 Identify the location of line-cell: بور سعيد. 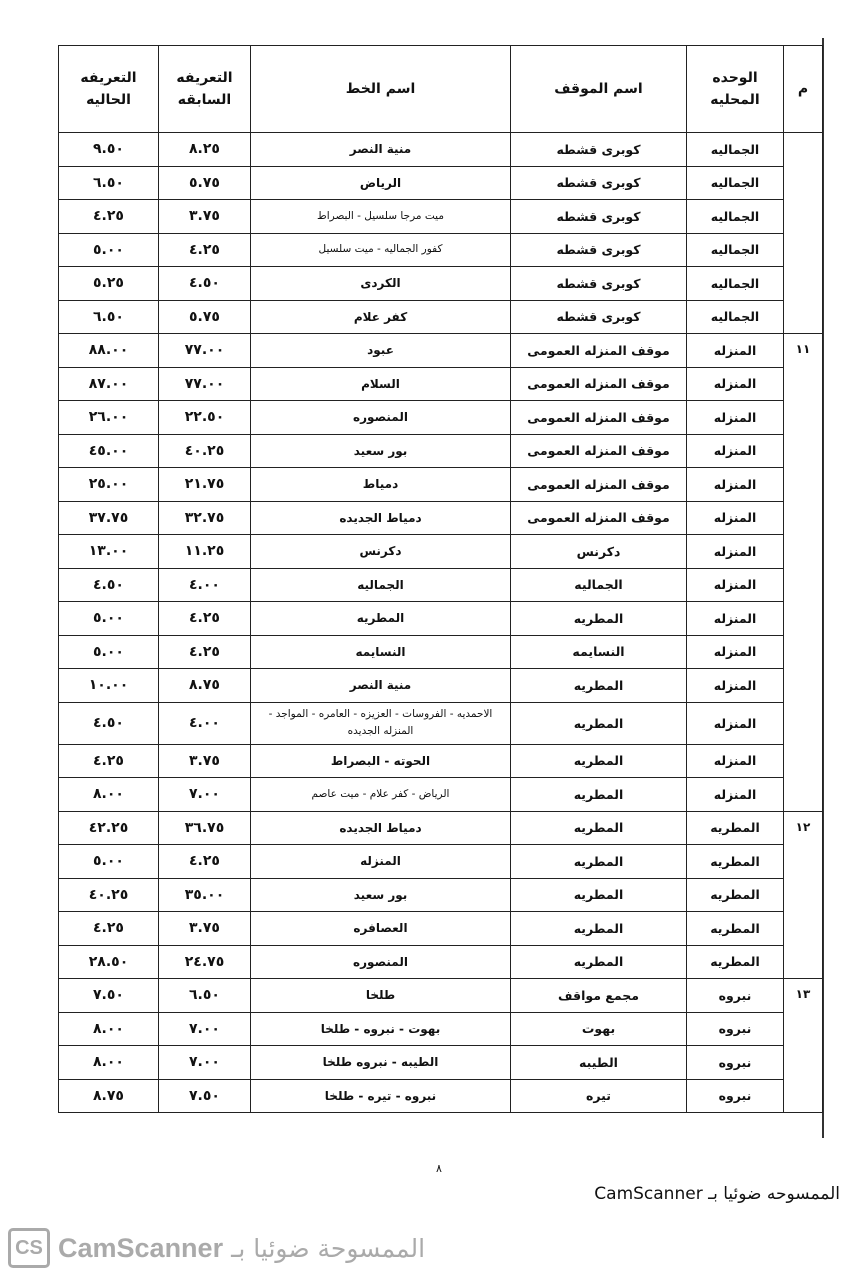
(380, 894).